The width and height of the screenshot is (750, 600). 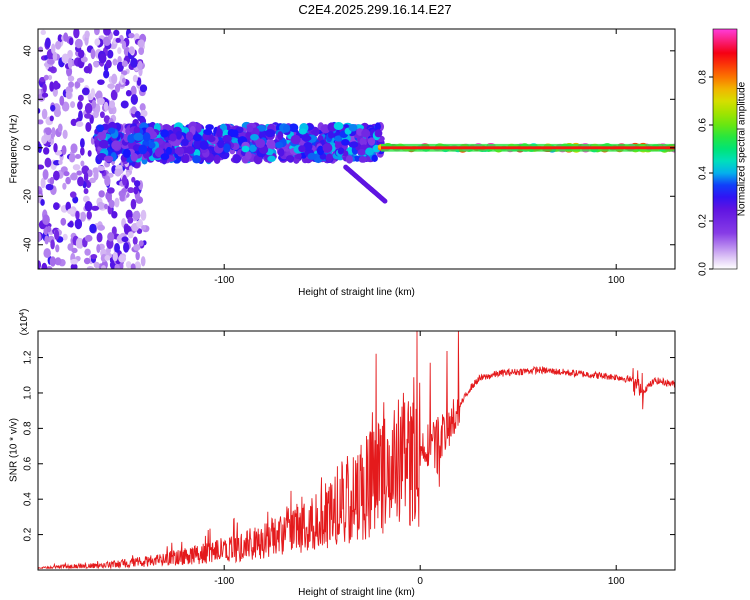 I want to click on y-tick-label: 20, so click(x=28, y=99).